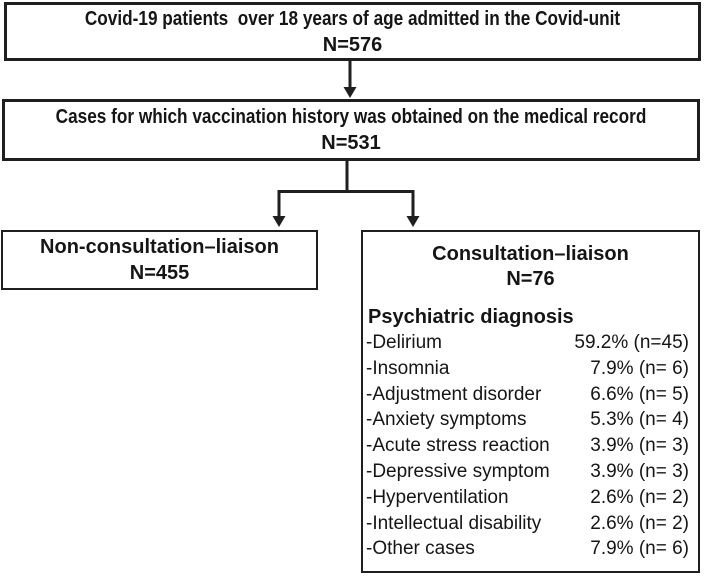  Describe the element at coordinates (530, 279) in the screenshot. I see `box-consultation-count: N=76` at that location.